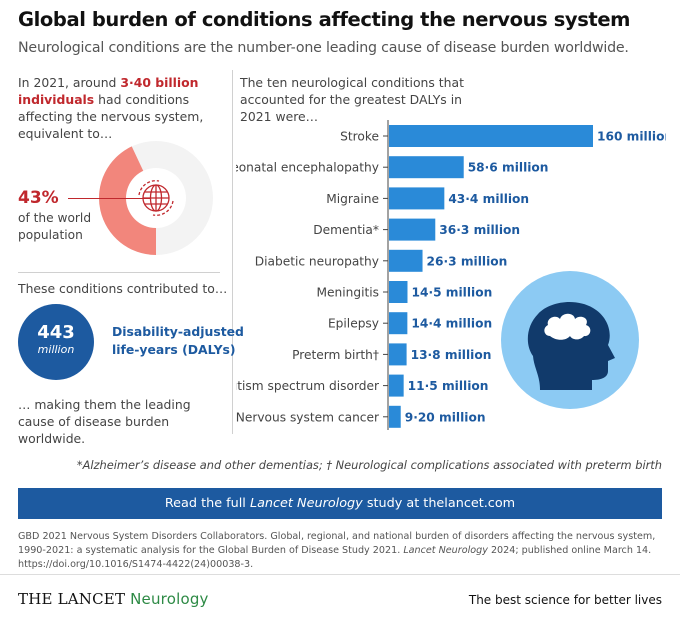  What do you see at coordinates (178, 341) in the screenshot?
I see `dalys-label: Disability-adjusted life-years (DALYs)` at bounding box center [178, 341].